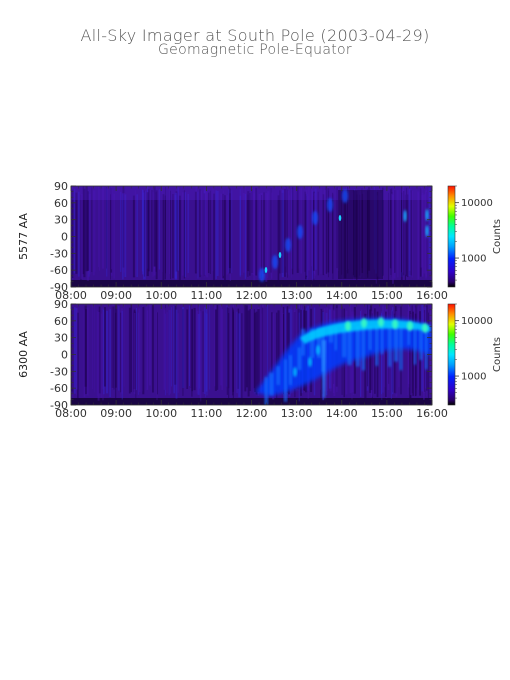 The height and width of the screenshot is (680, 510). I want to click on x-tick-label: 13:00, so click(297, 295).